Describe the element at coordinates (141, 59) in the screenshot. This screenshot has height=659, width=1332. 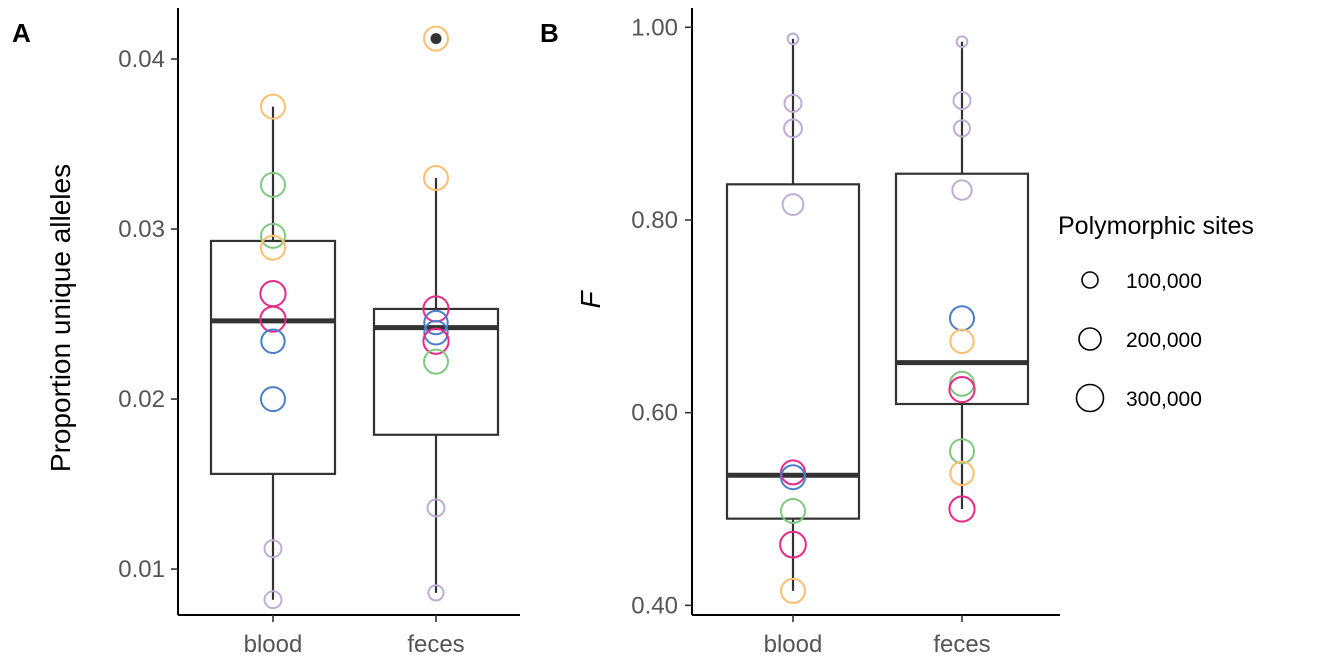
I see `panel-a-y-tick-label: 0.04` at that location.